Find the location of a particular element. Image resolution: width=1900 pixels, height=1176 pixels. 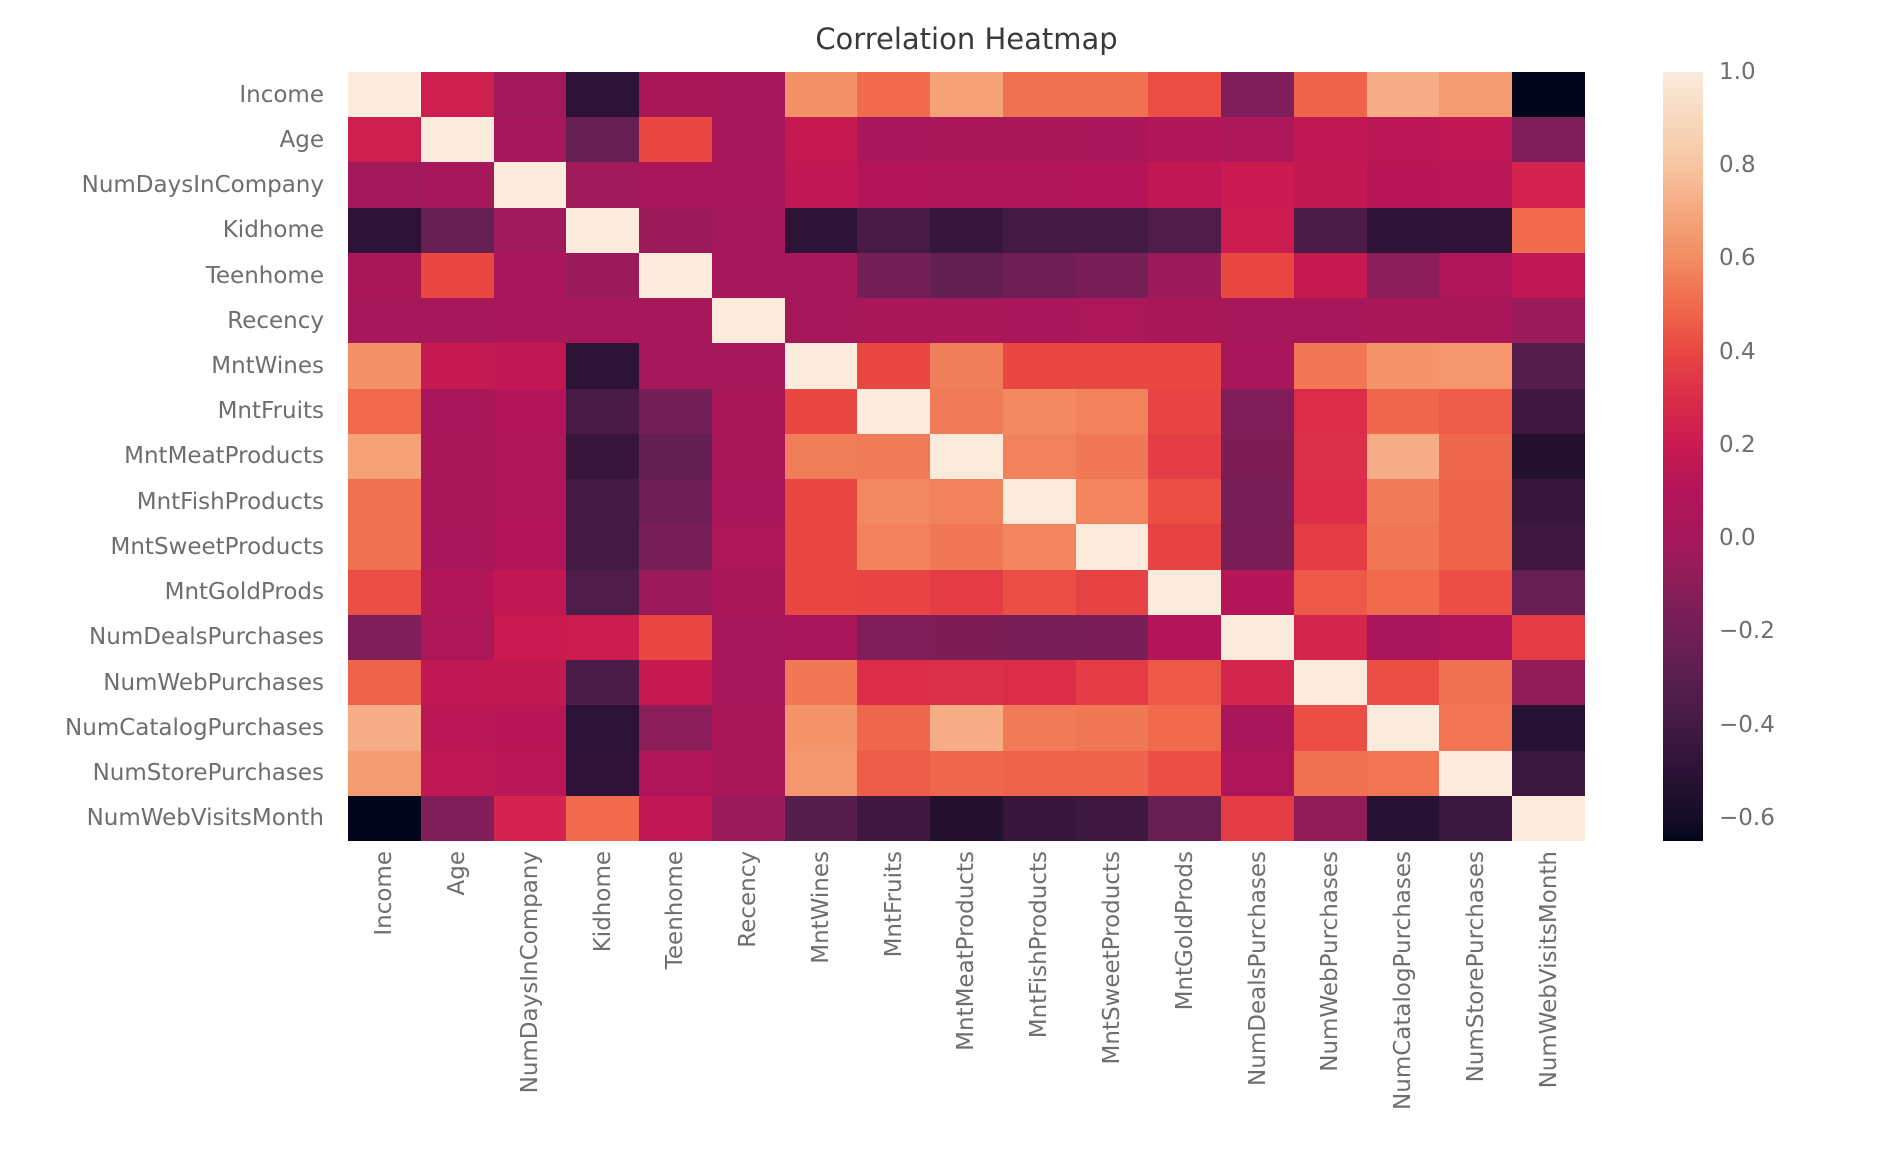

y-tick-label: MntGoldProds is located at coordinates (244, 592).